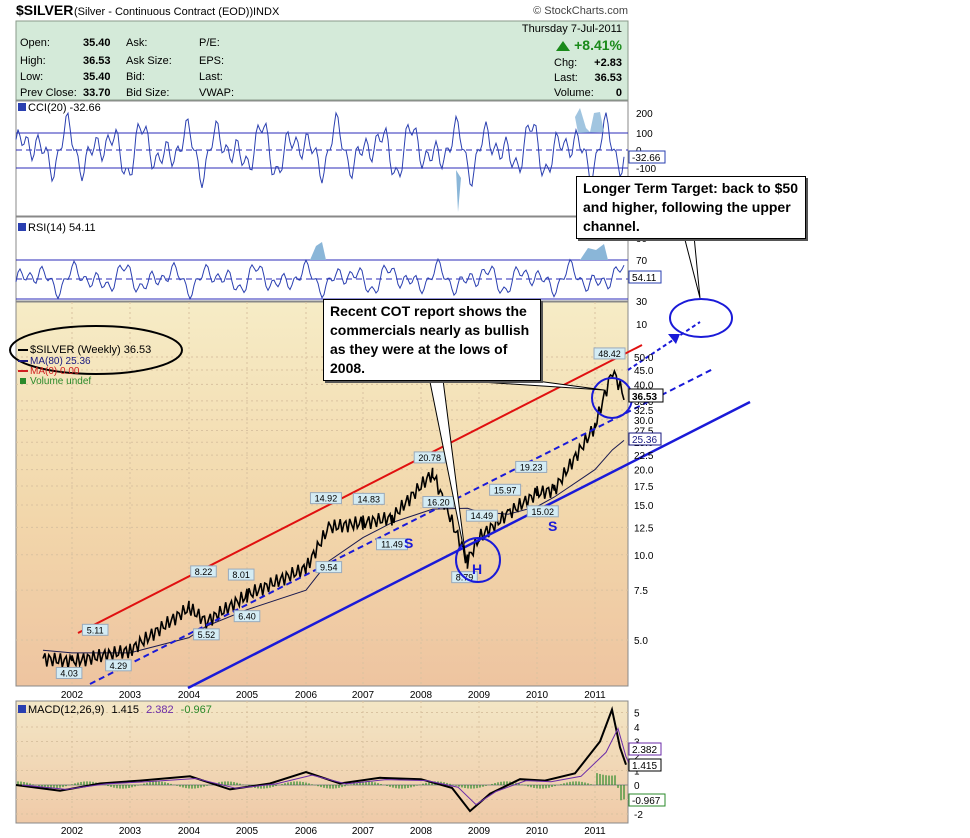 The height and width of the screenshot is (838, 970). I want to click on target-pointer, so click(692, 267).